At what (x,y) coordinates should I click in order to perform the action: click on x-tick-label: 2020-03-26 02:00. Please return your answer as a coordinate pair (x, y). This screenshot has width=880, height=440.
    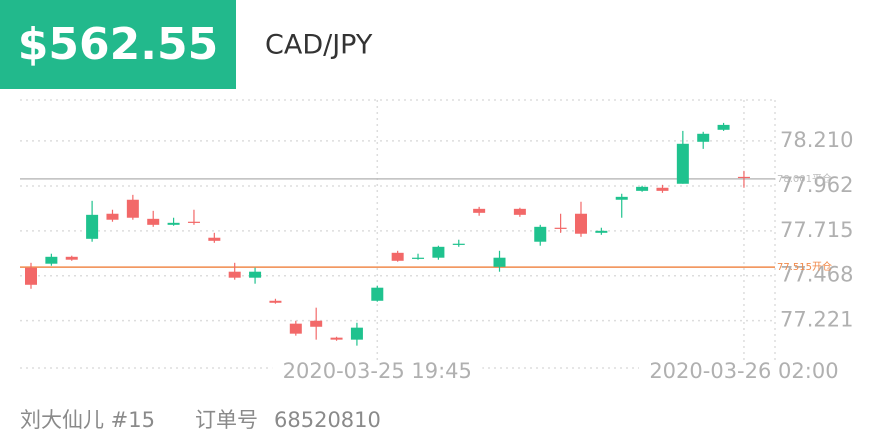
    Looking at the image, I should click on (743, 371).